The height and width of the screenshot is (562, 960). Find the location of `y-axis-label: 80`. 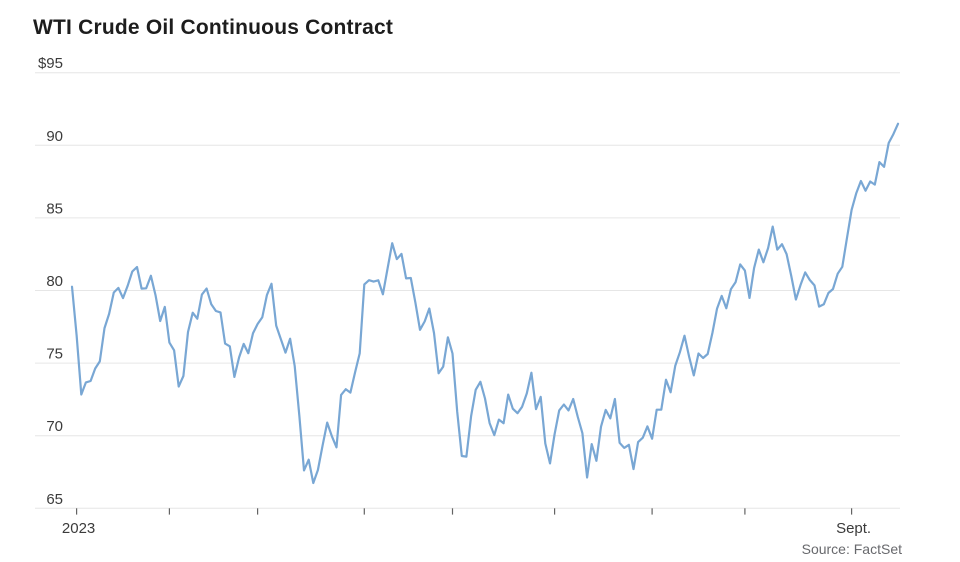

y-axis-label: 80 is located at coordinates (54, 281).